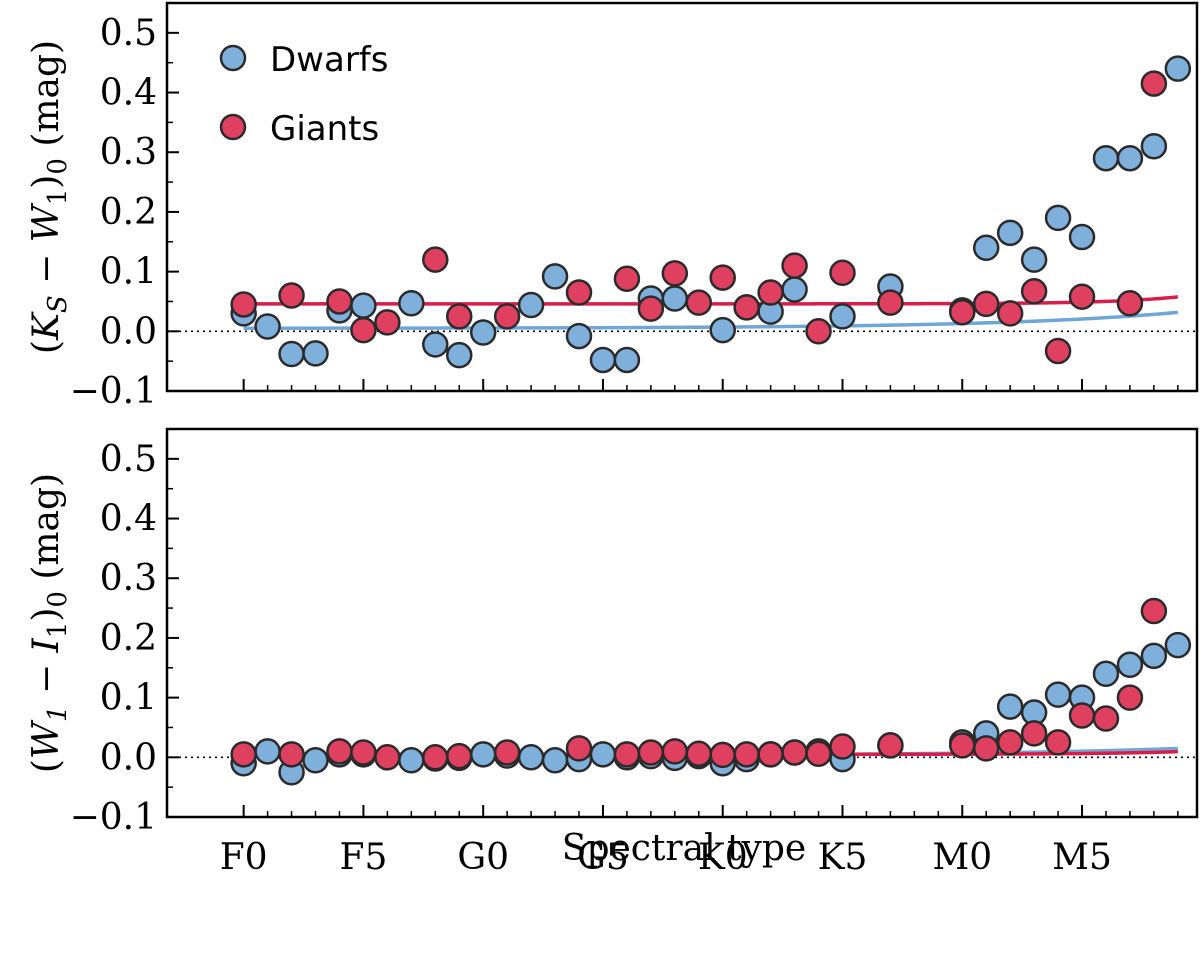 Image resolution: width=1200 pixels, height=954 pixels. What do you see at coordinates (304, 94) in the screenshot?
I see `legend: Dwarfs Giants` at bounding box center [304, 94].